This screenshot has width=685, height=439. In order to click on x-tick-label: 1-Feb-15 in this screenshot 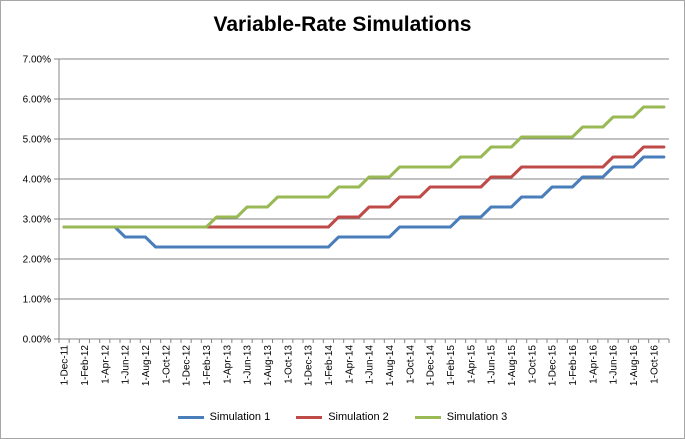, I will do `click(451, 365)`.